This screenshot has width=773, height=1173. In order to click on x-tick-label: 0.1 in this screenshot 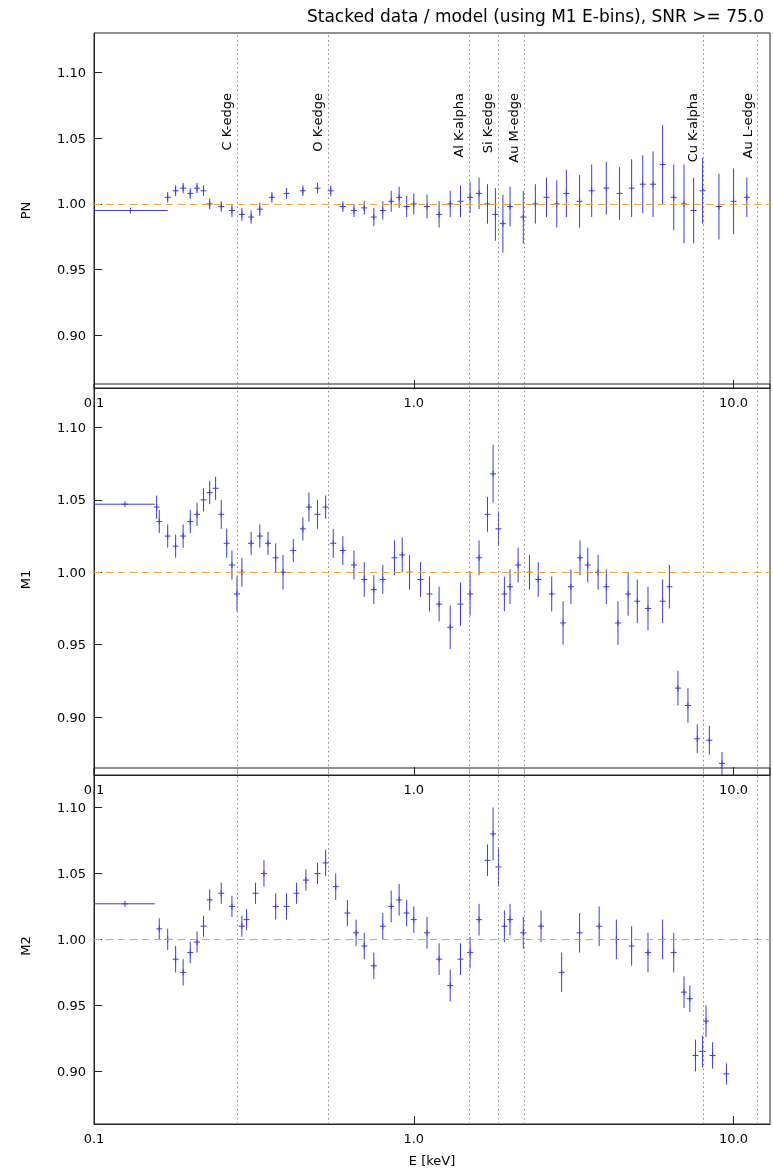, I will do `click(94, 1138)`.